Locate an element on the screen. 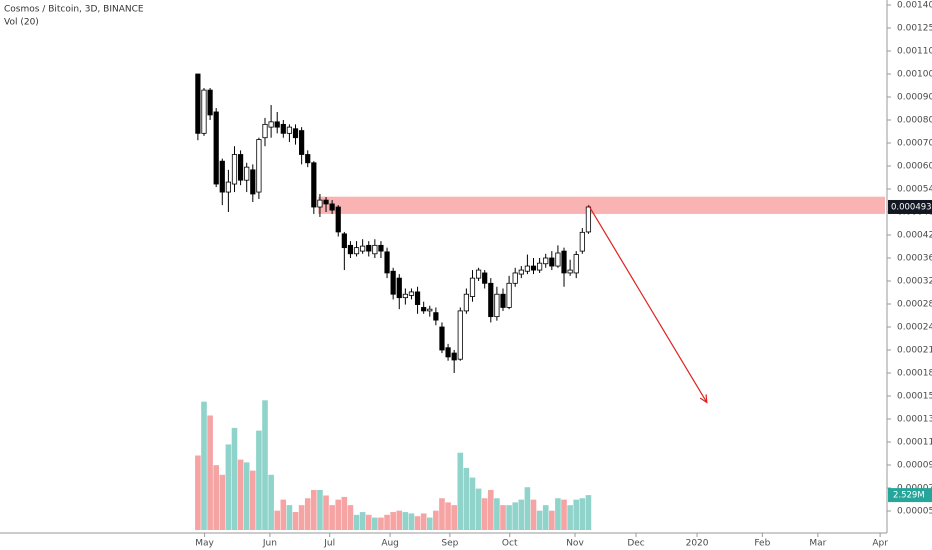 Image resolution: width=932 pixels, height=550 pixels. y-tick-label: 0.0012500 is located at coordinates (914, 29).